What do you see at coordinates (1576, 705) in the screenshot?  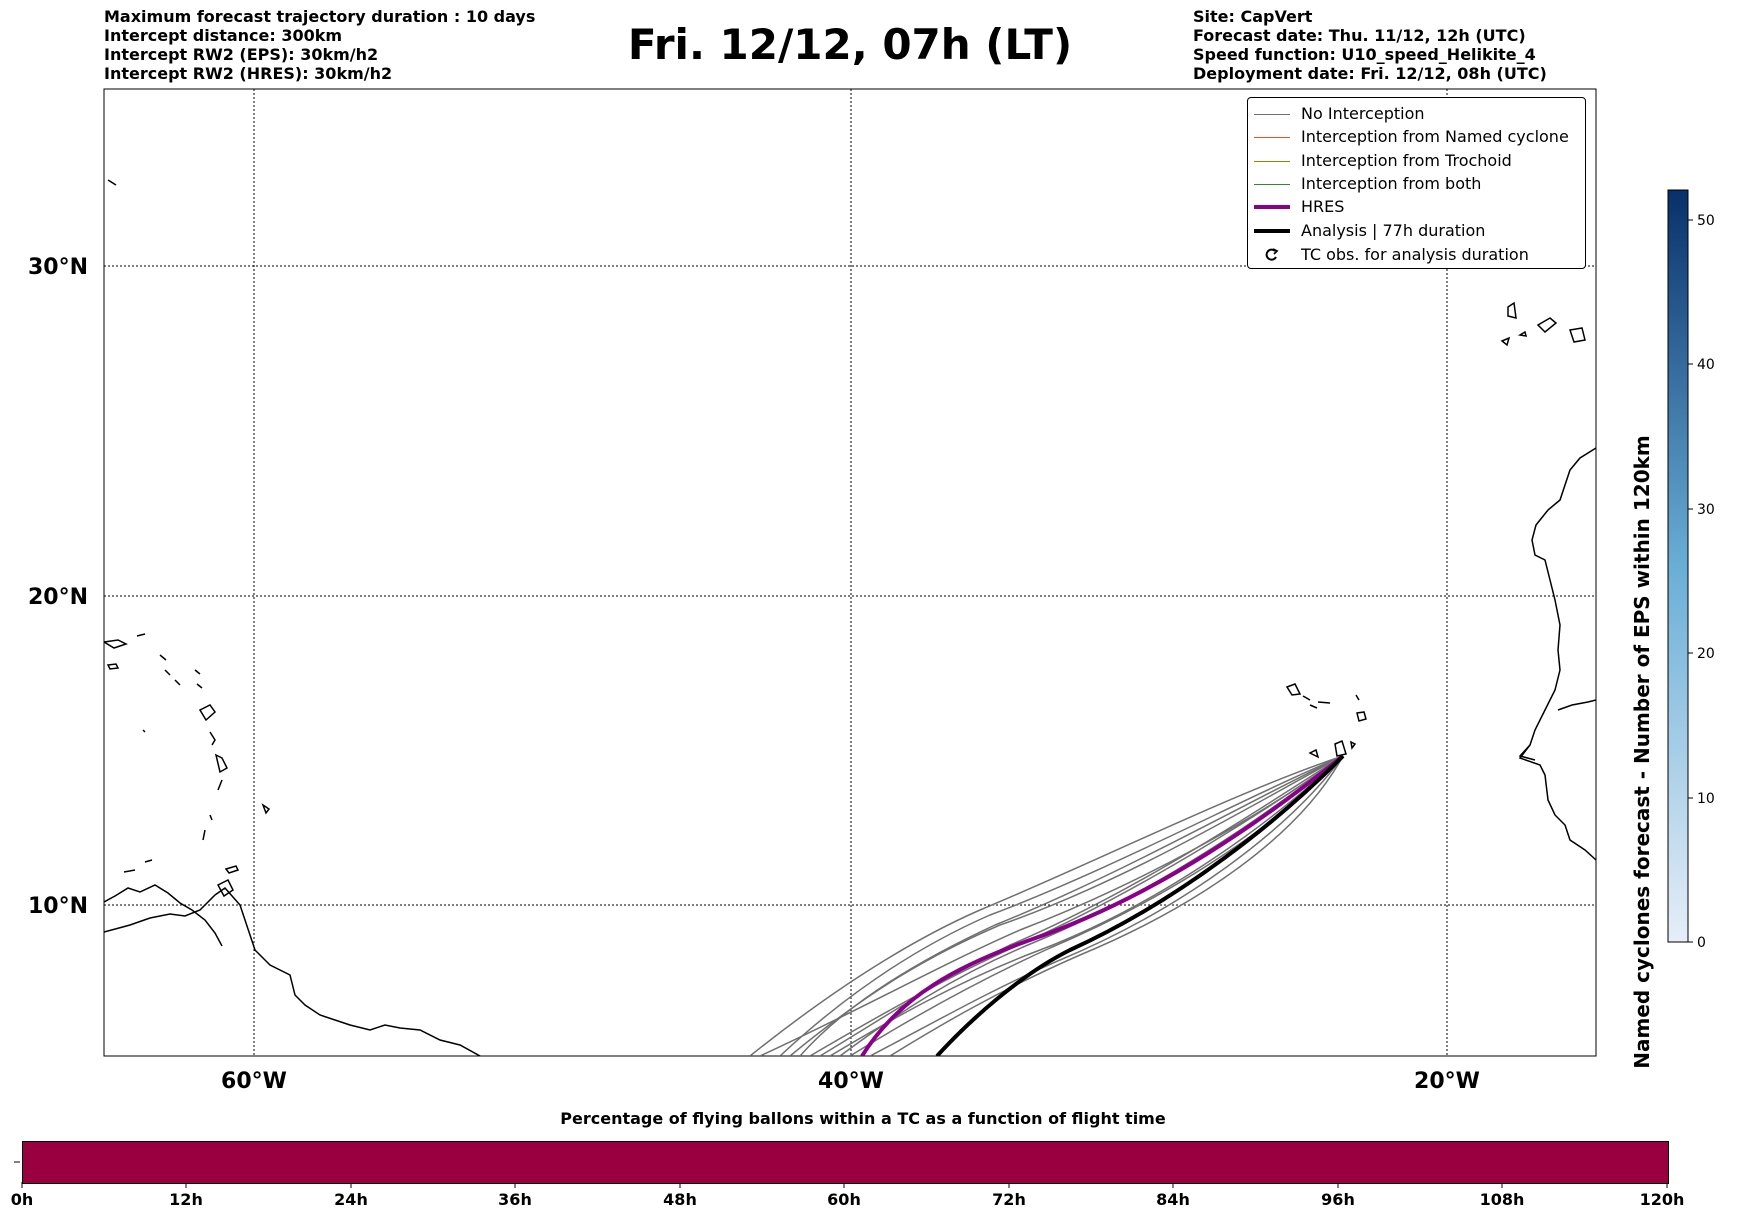 I see `coastline-mauritania` at bounding box center [1576, 705].